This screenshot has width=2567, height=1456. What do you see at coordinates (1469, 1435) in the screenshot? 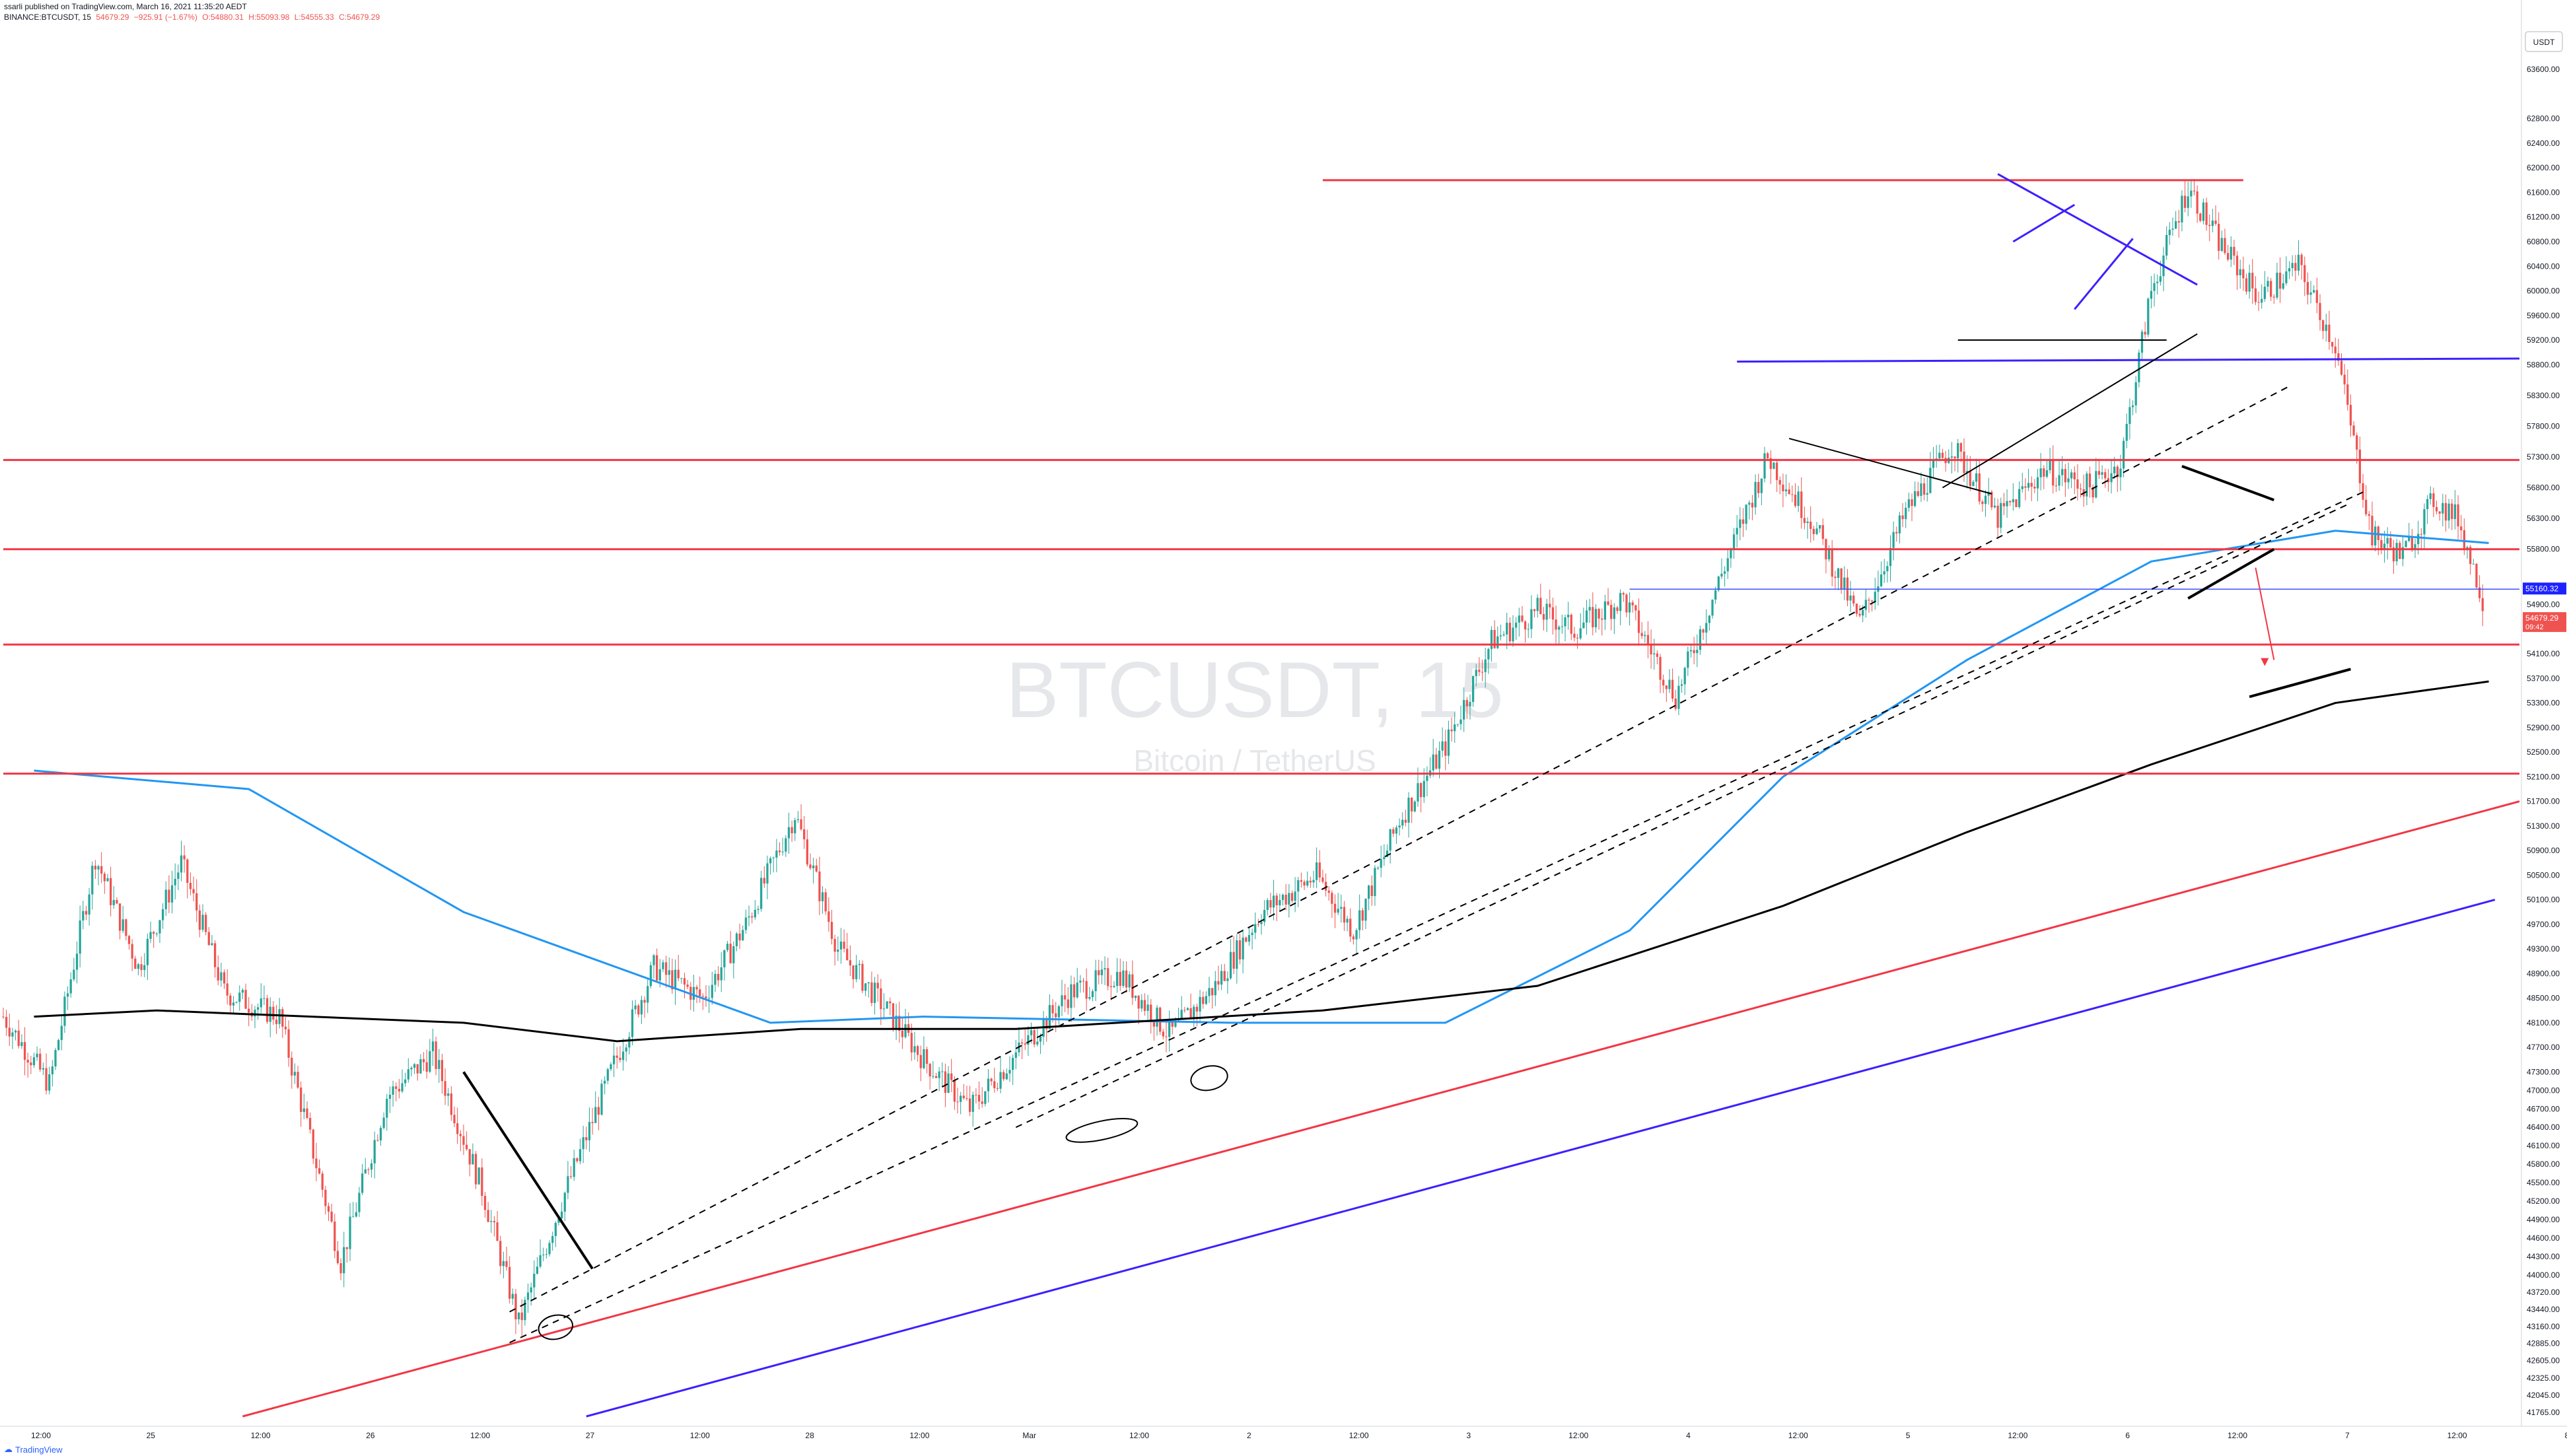
I see `time-tick-label: 3` at bounding box center [1469, 1435].